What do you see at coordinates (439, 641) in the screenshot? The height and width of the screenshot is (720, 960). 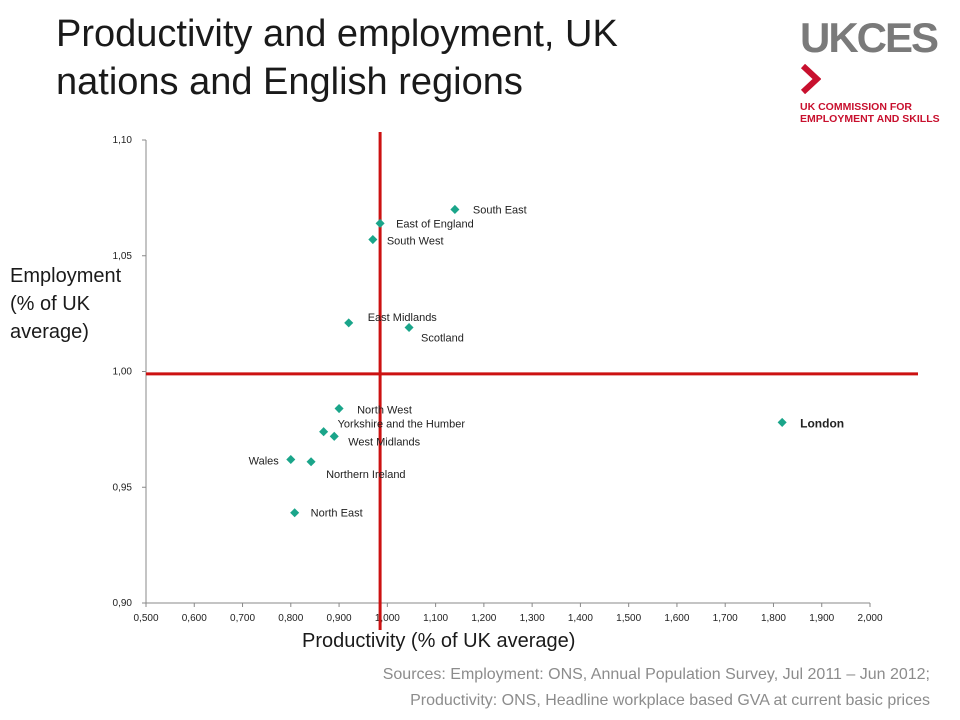 I see `x-axis-title: Productivity (% of UK average)` at bounding box center [439, 641].